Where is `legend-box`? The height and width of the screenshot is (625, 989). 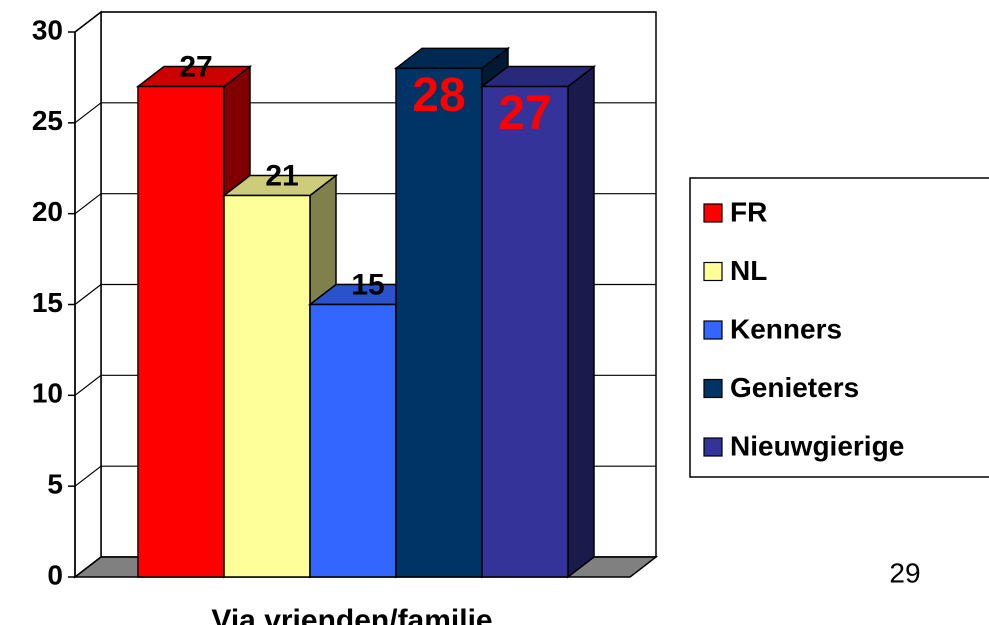 legend-box is located at coordinates (839, 327).